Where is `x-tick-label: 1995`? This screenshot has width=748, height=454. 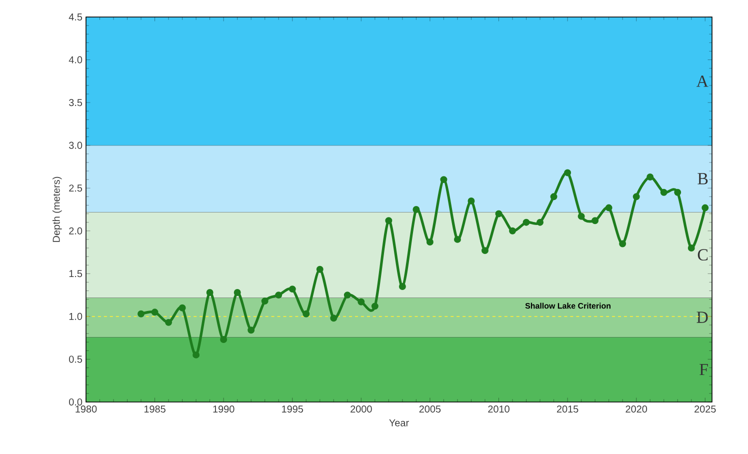
x-tick-label: 1995 is located at coordinates (293, 409).